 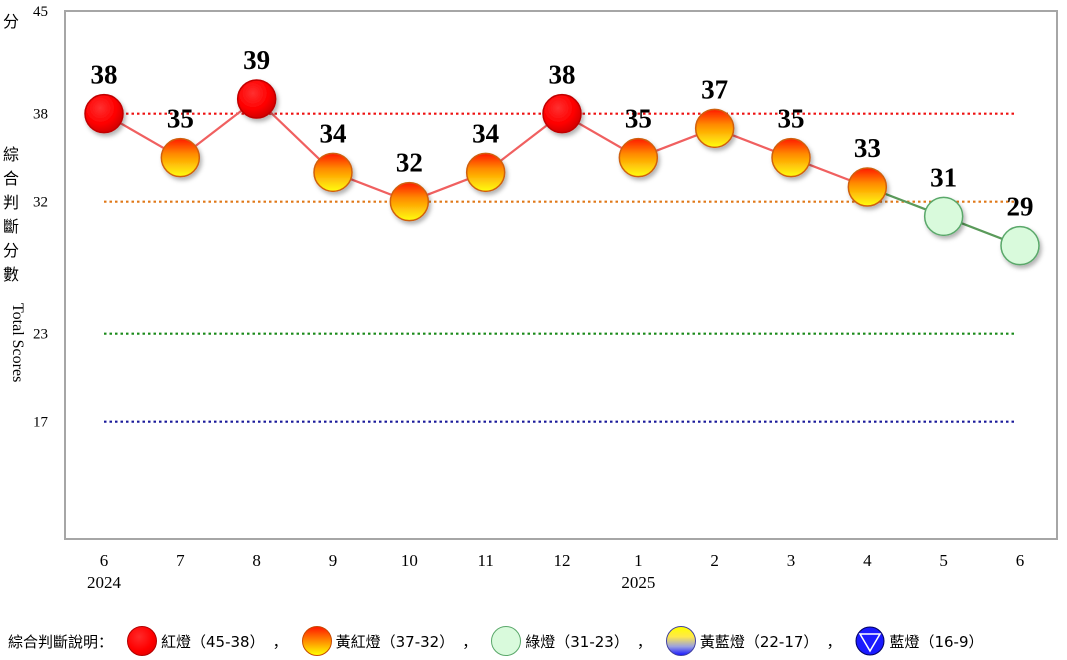 I want to click on x-axis: 6 2024 7 8 9 10 11 12 1 2025 2 3 4 5 6, so click(x=555, y=571).